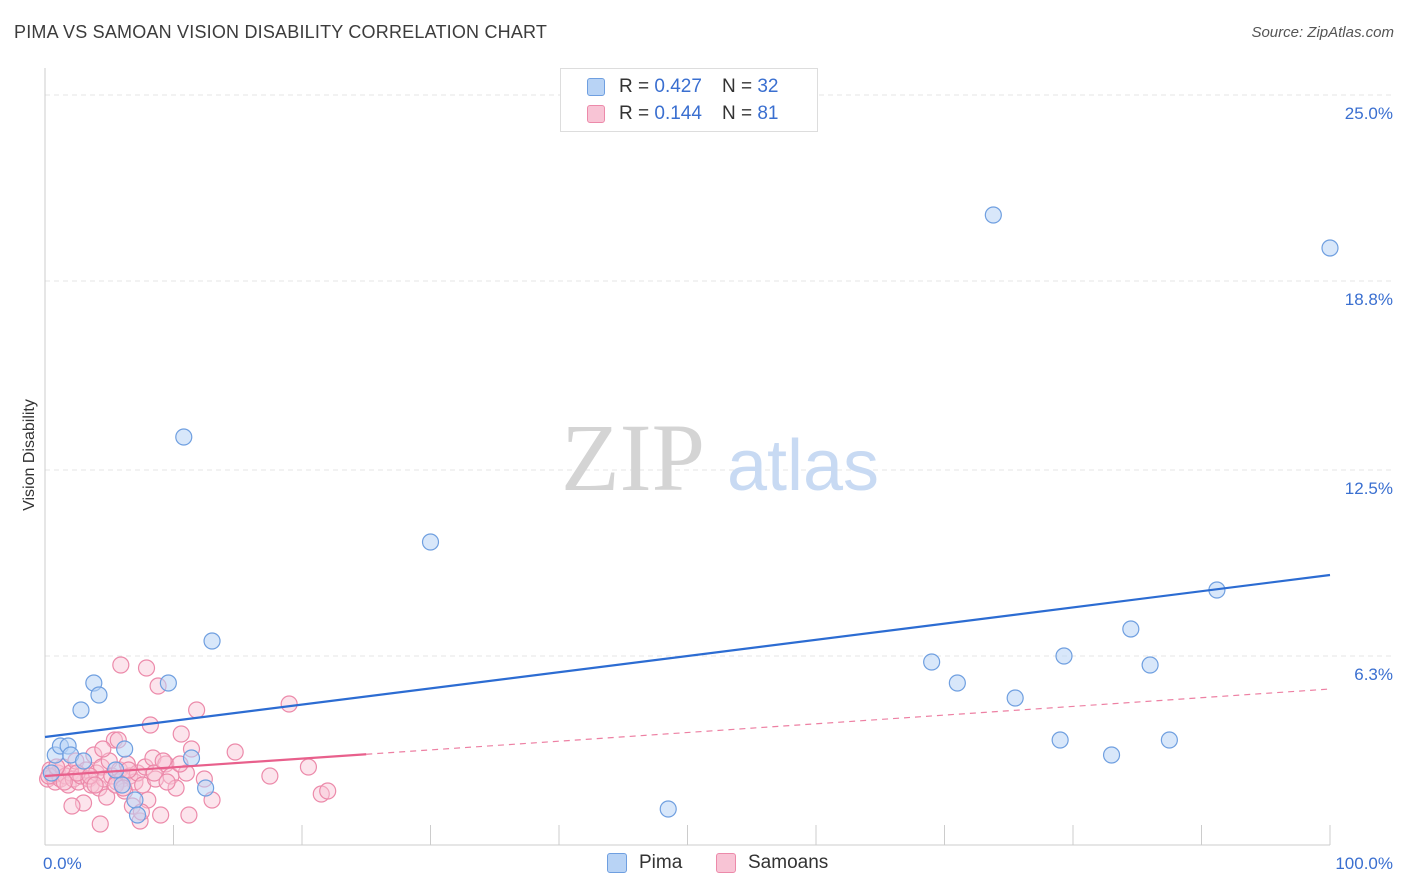  I want to click on watermark-atlas: atlas, so click(803, 466).